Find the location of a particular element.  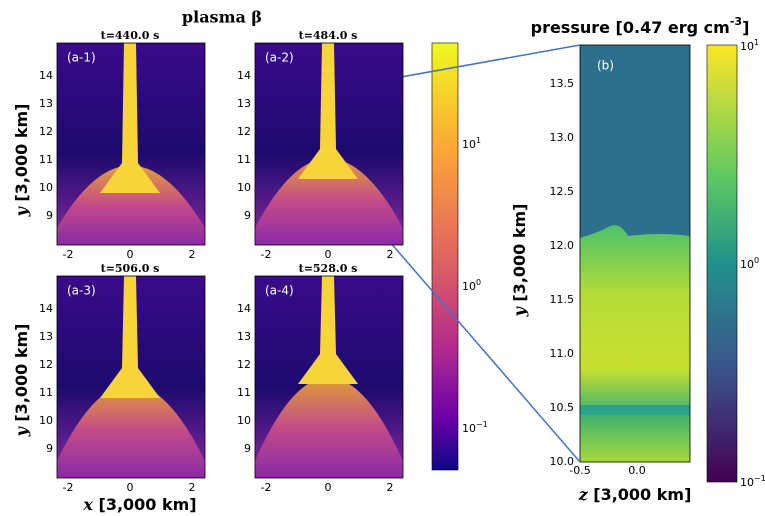

y-tick-label: 10.5 is located at coordinates (562, 407).